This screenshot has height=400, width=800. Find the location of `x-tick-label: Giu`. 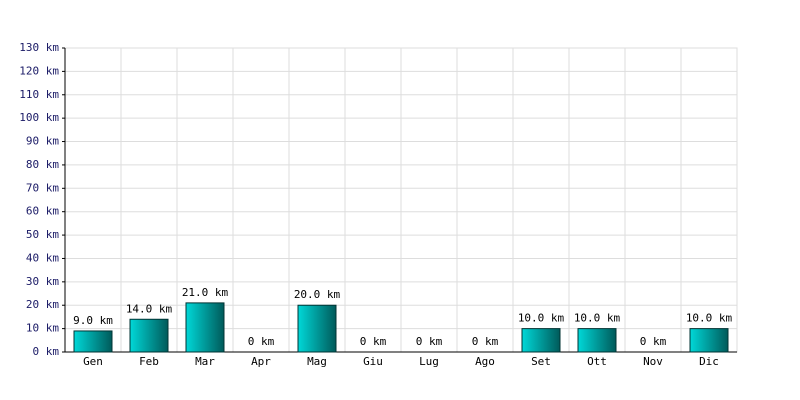

x-tick-label: Giu is located at coordinates (373, 361).